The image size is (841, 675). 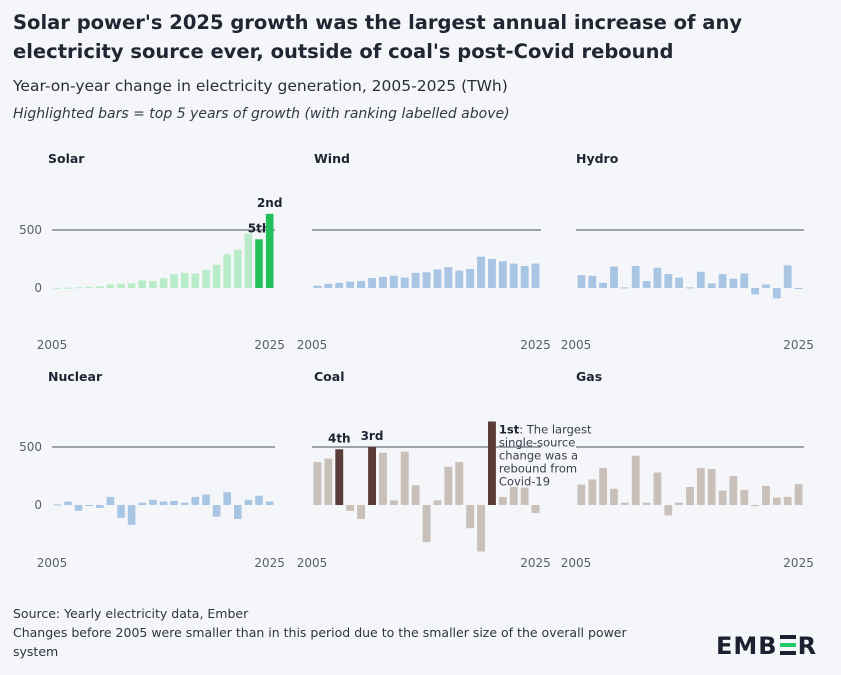 What do you see at coordinates (744, 280) in the screenshot?
I see `bar-hydro-2020` at bounding box center [744, 280].